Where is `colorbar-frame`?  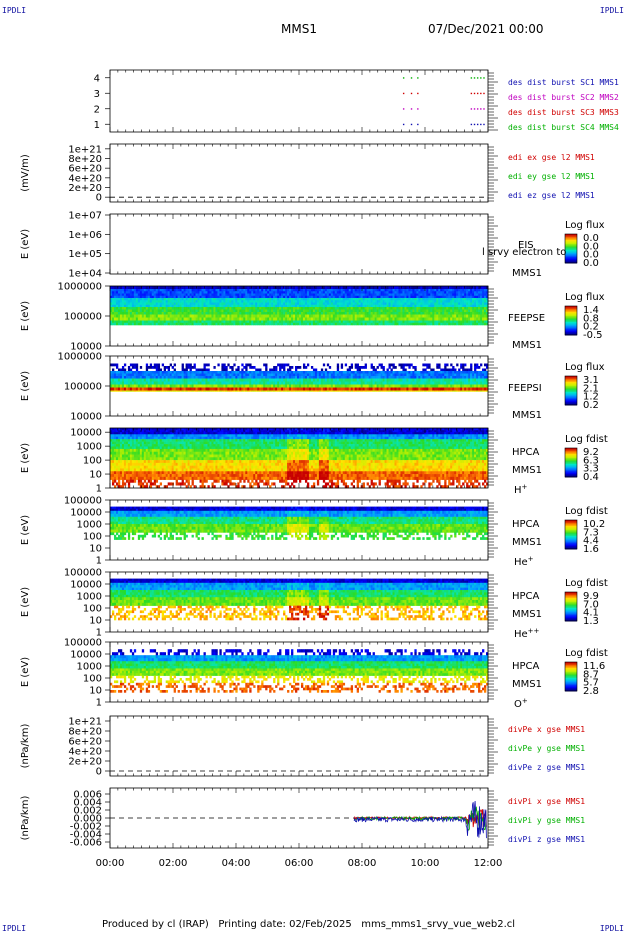
colorbar-frame is located at coordinates (571, 248).